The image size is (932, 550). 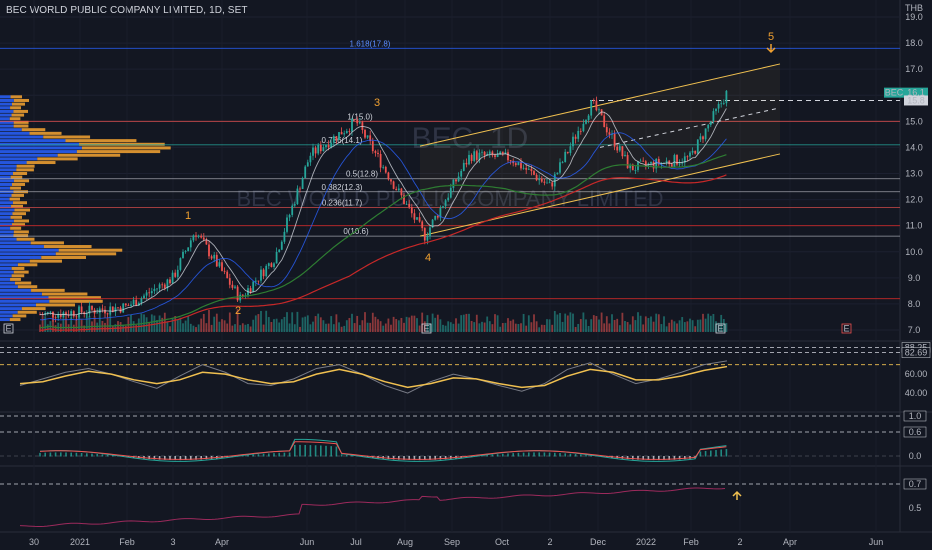 What do you see at coordinates (914, 252) in the screenshot?
I see `price-axis-tick: 10.0` at bounding box center [914, 252].